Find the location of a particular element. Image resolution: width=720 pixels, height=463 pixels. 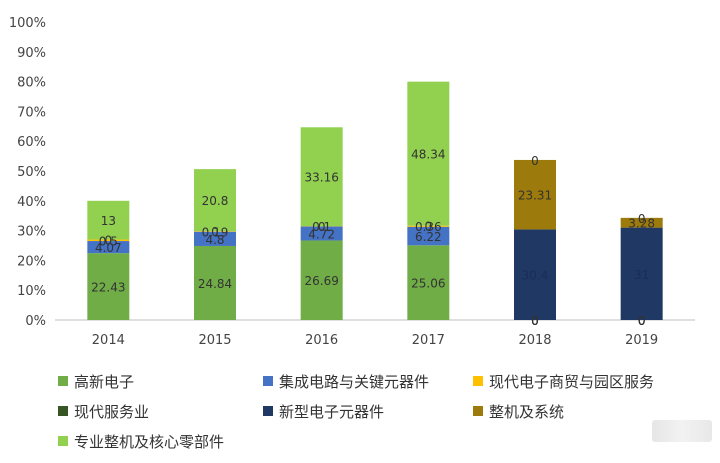

data-label: 30.4 is located at coordinates (535, 276).